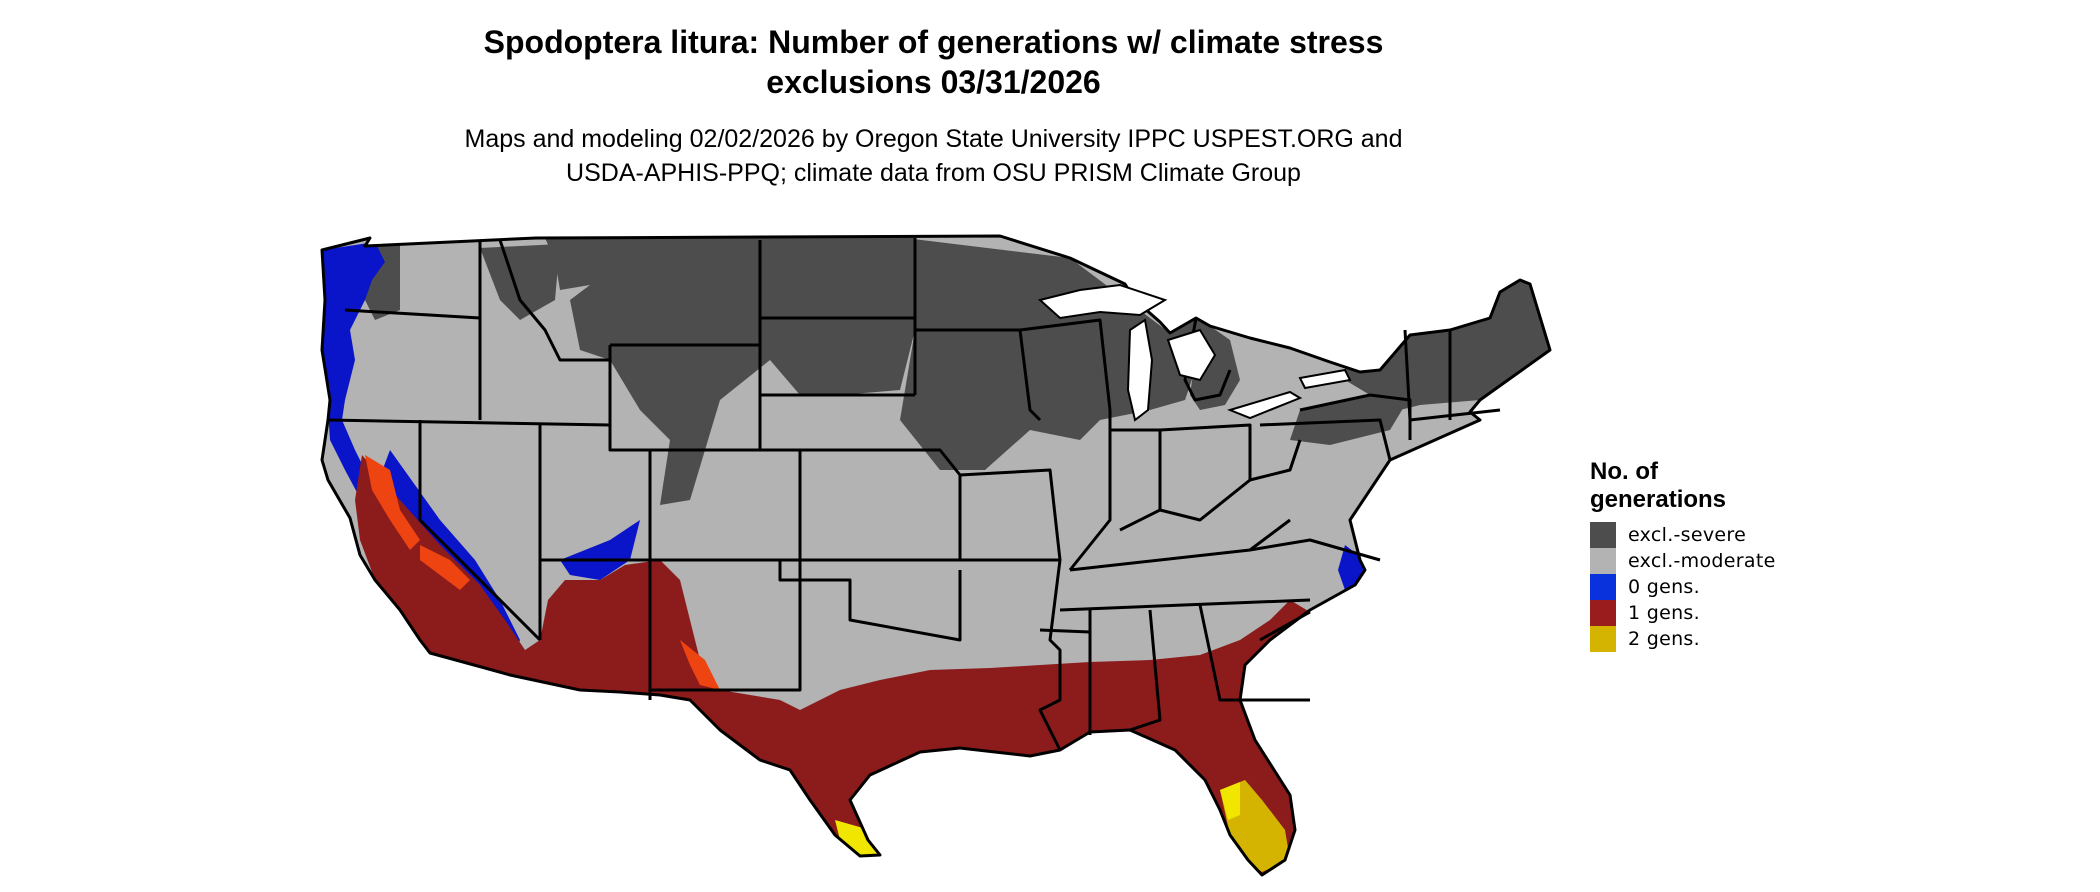  What do you see at coordinates (1702, 561) in the screenshot?
I see `legend-label-excl-moderate: excl.-moderate` at bounding box center [1702, 561].